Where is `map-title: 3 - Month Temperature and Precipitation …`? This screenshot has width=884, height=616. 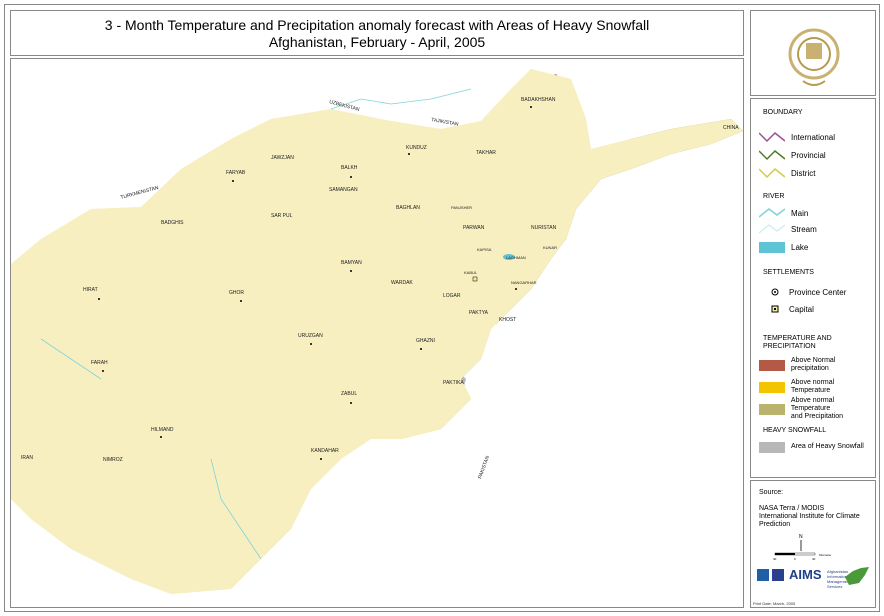 map-title: 3 - Month Temperature and Precipitation … is located at coordinates (377, 25).